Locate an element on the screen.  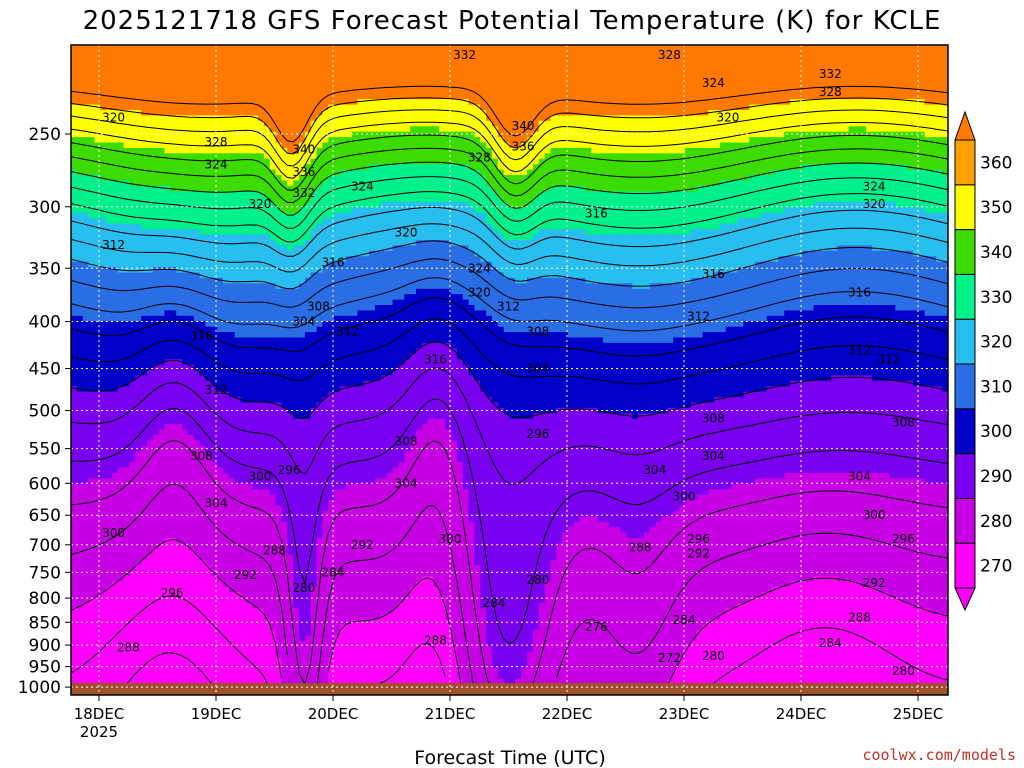
colorbar-label: 290 is located at coordinates (996, 477).